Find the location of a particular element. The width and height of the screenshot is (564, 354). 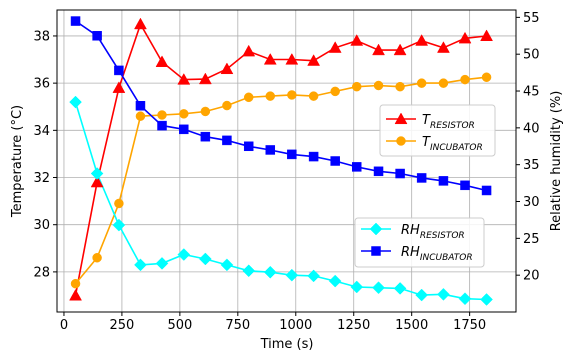

legend-entry-t-resistor: TRESISTOR is located at coordinates (448, 122).